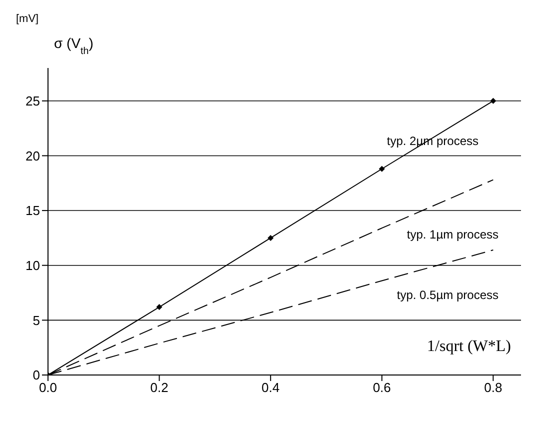  I want to click on y-tick-label: 25, so click(33, 101).